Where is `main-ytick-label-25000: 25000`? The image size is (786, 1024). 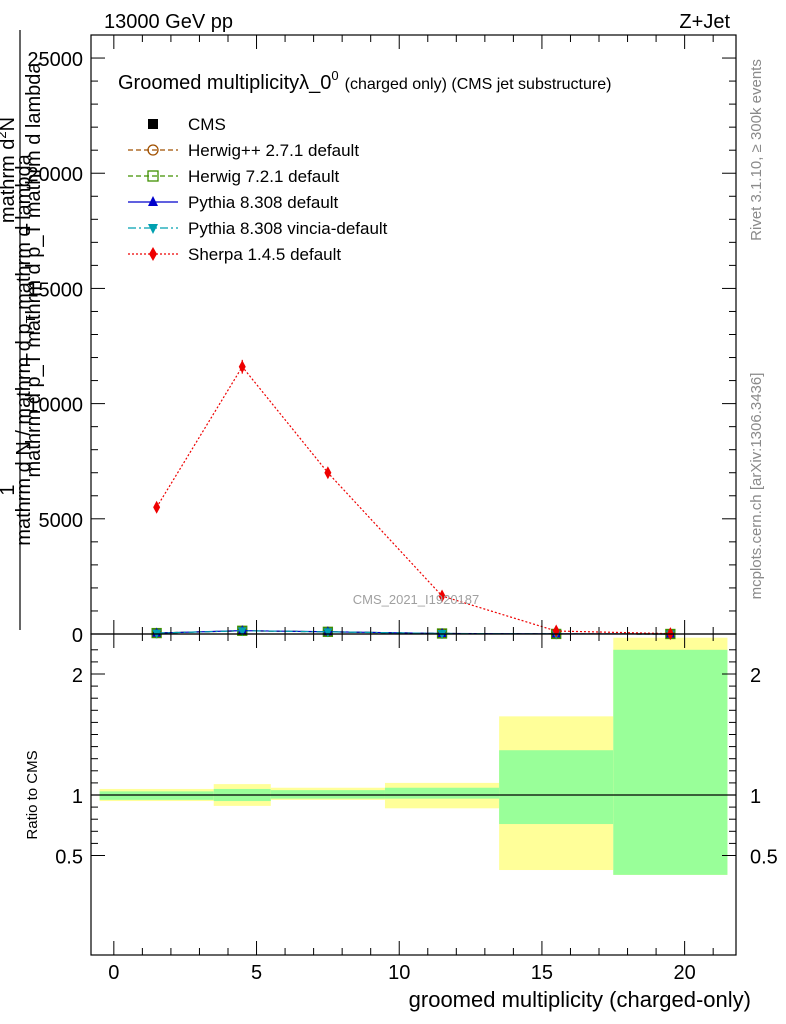
main-ytick-label-25000: 25000 is located at coordinates (55, 60).